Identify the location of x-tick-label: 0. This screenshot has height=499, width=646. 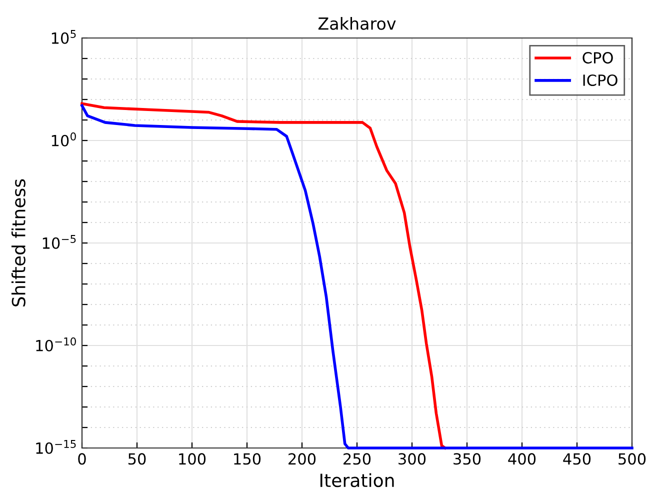
(82, 459).